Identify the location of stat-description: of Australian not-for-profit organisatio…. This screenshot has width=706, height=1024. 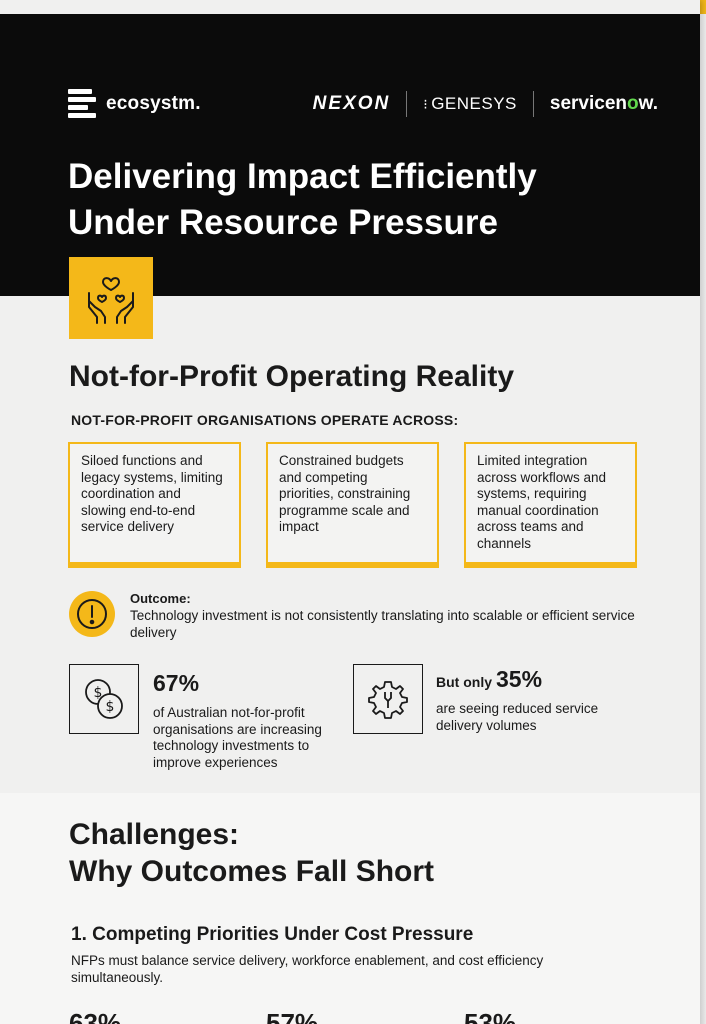
(237, 737).